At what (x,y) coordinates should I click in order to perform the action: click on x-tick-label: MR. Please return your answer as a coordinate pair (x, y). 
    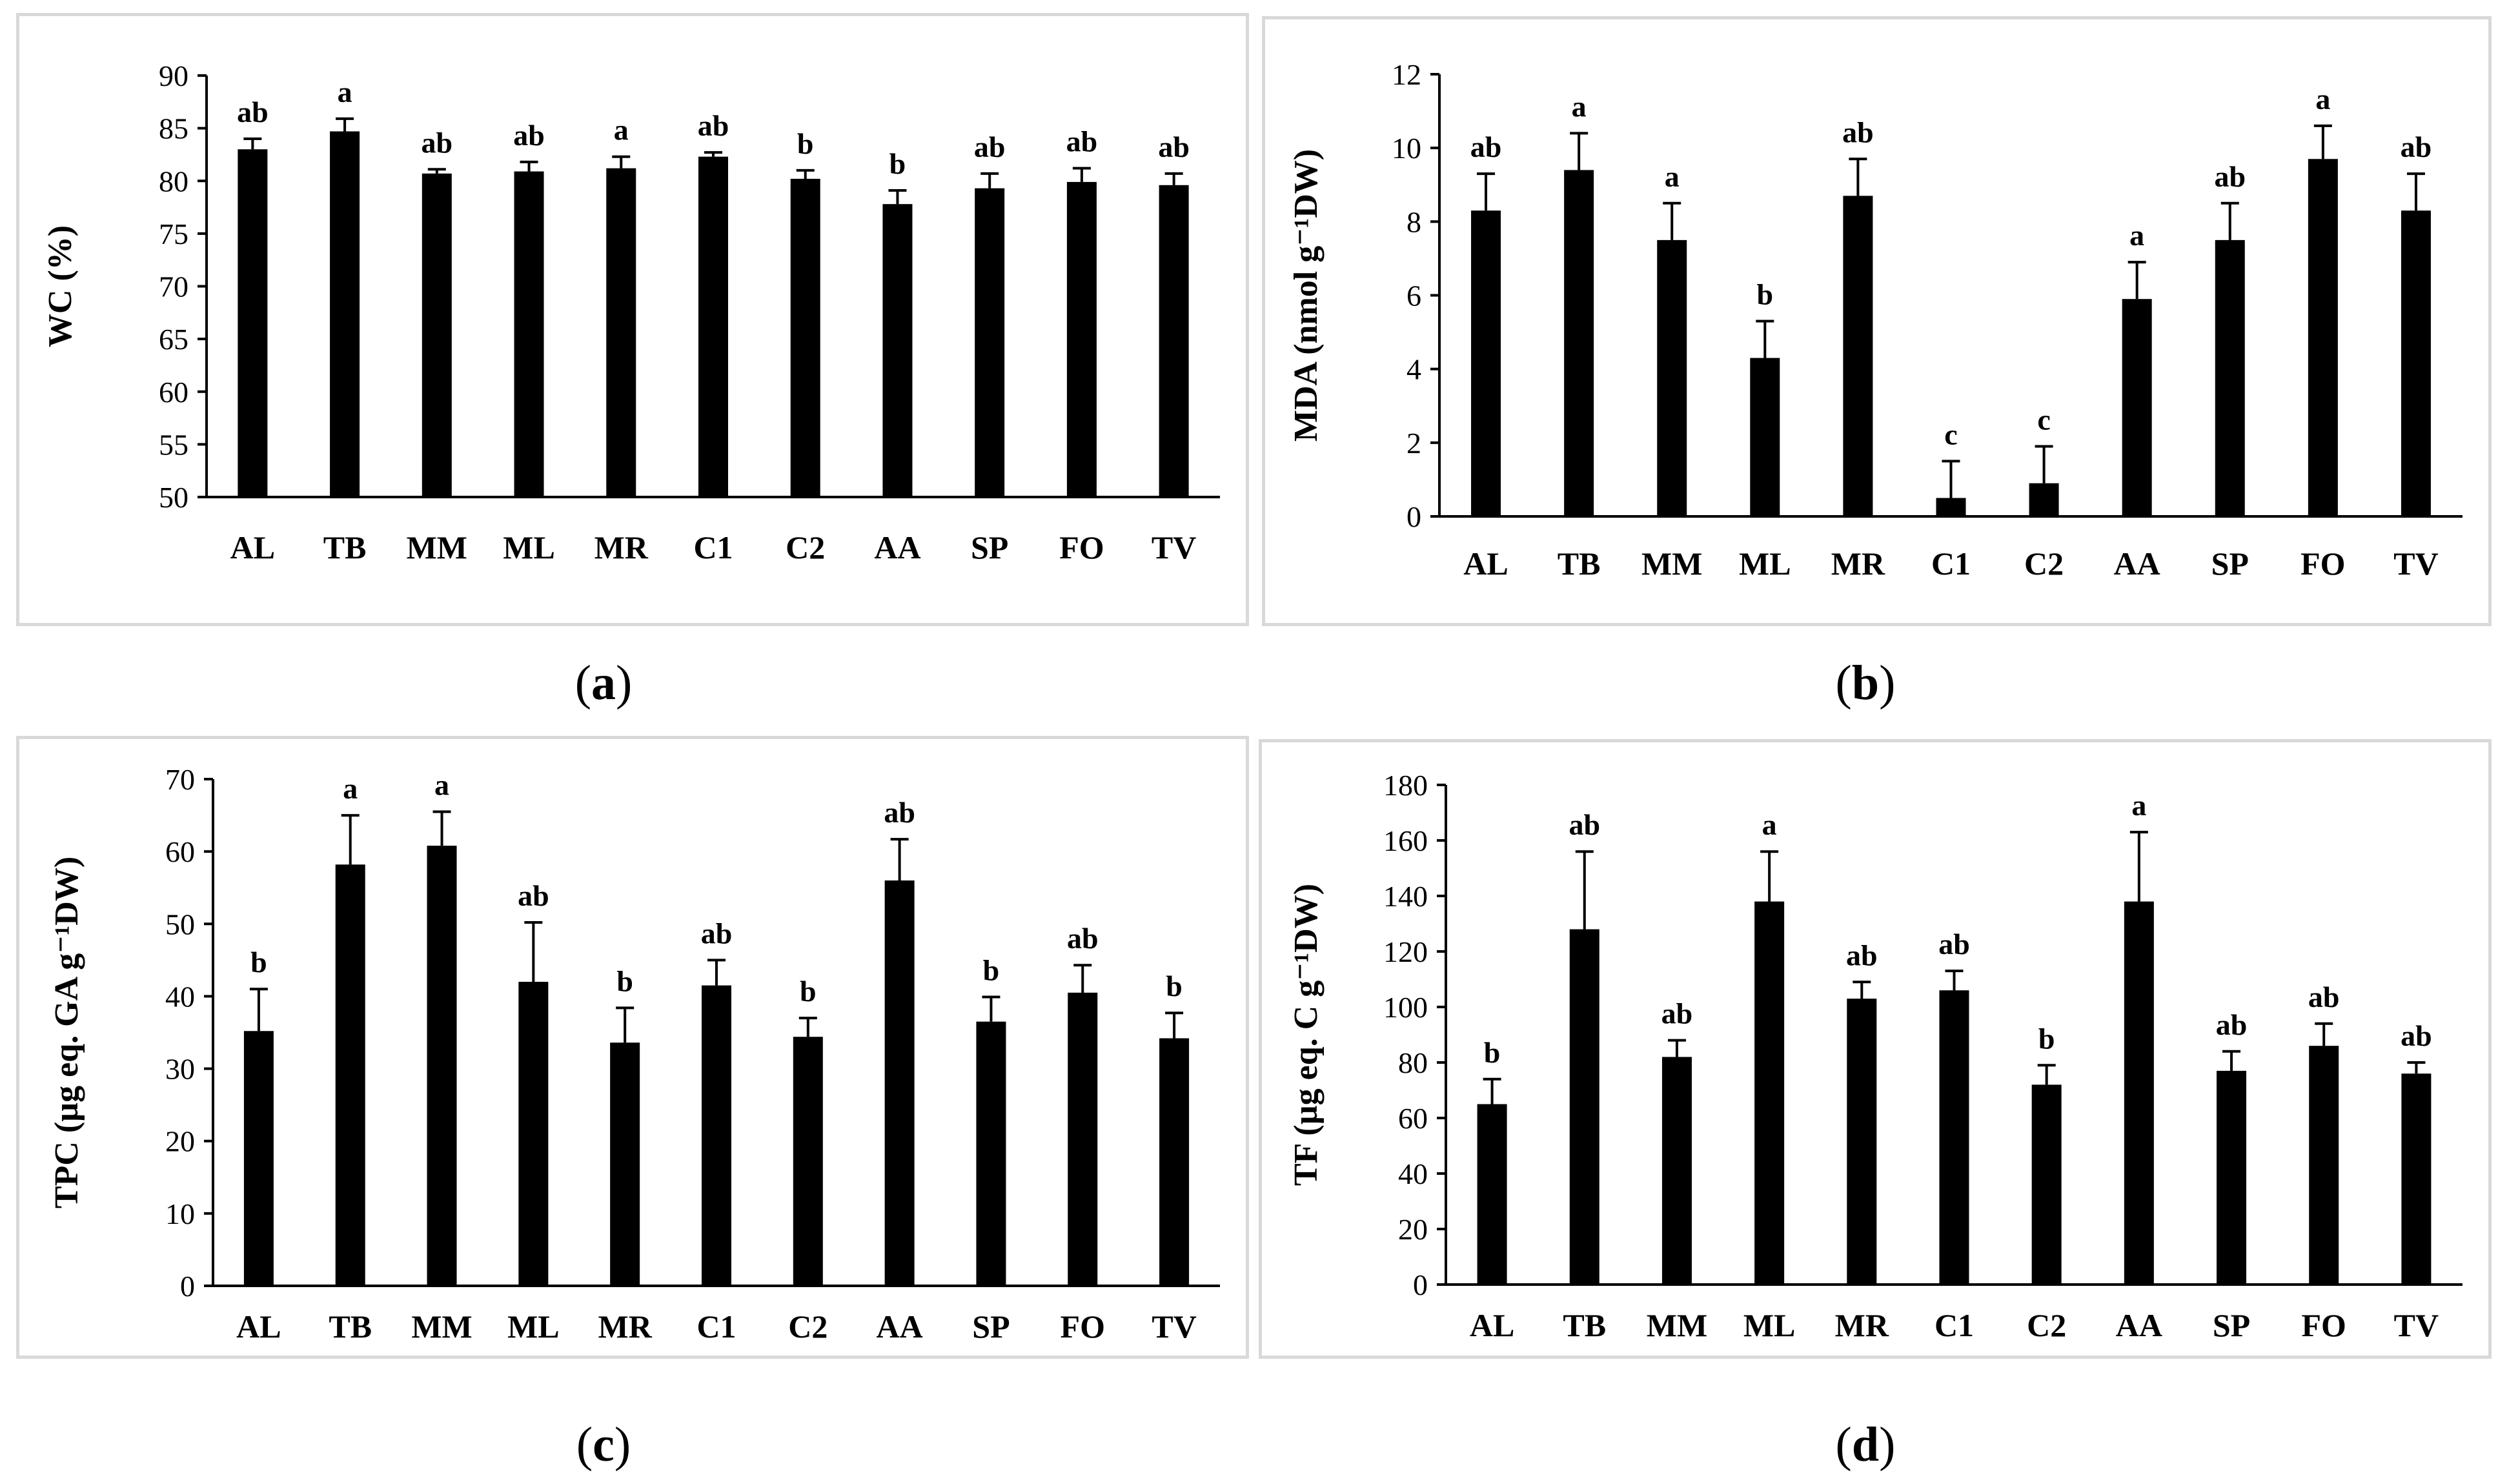
    Looking at the image, I should click on (1858, 563).